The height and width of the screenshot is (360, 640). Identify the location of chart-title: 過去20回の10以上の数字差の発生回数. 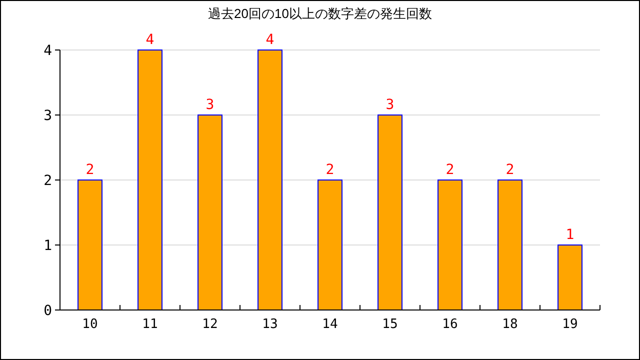
(320, 13).